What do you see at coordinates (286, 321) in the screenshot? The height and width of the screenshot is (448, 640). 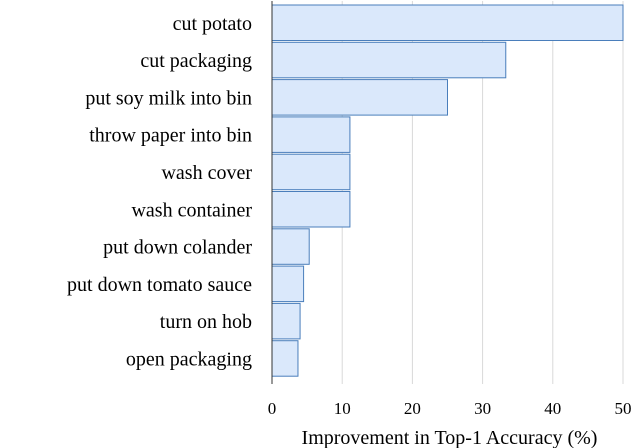 I see `bar-turn-on-hob` at bounding box center [286, 321].